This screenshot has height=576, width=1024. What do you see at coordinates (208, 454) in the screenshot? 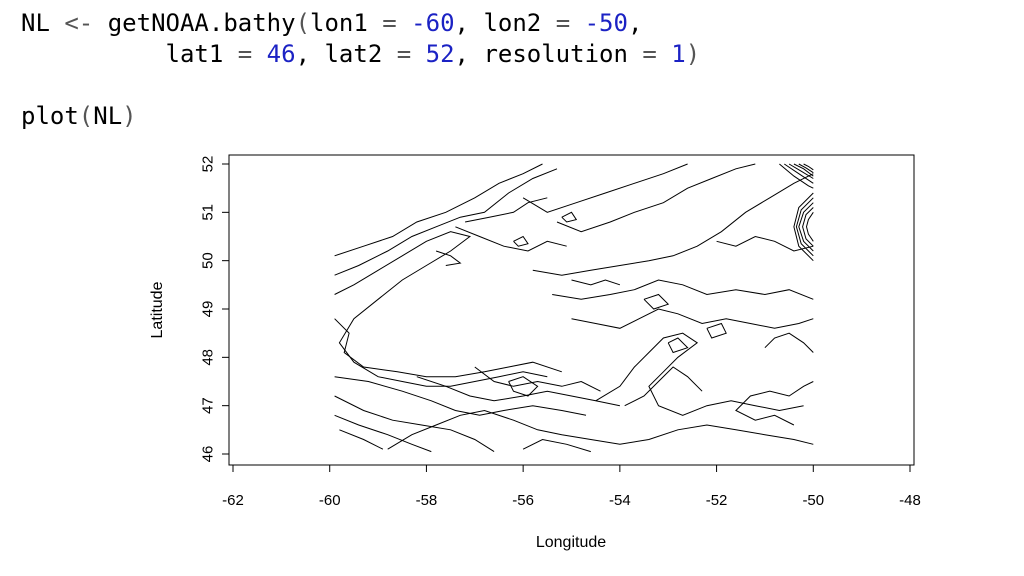
I see `y-tick-label: 46` at bounding box center [208, 454].